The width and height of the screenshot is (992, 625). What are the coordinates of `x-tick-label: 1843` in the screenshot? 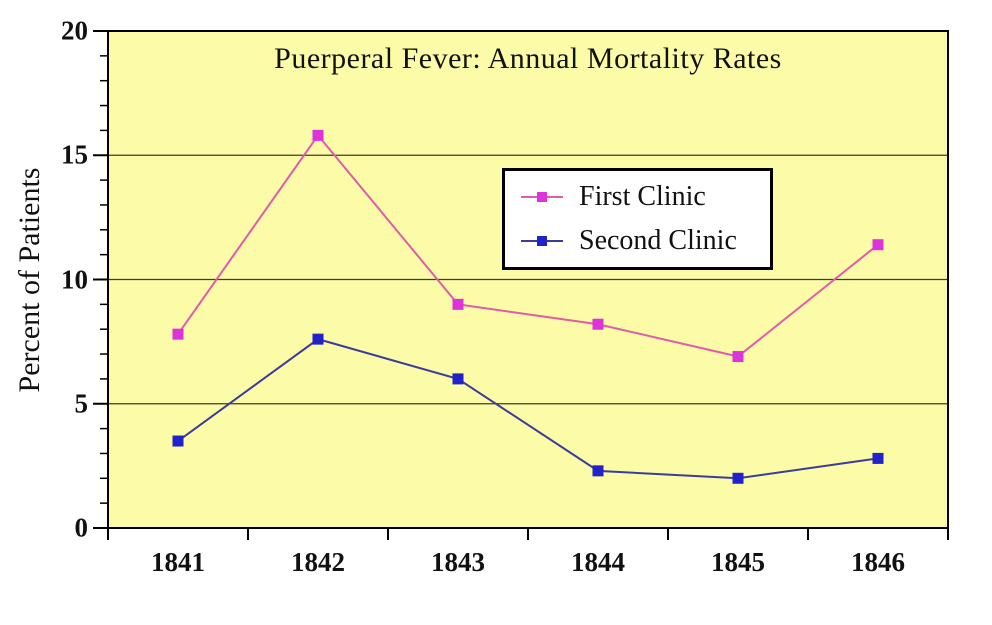 It's located at (458, 562).